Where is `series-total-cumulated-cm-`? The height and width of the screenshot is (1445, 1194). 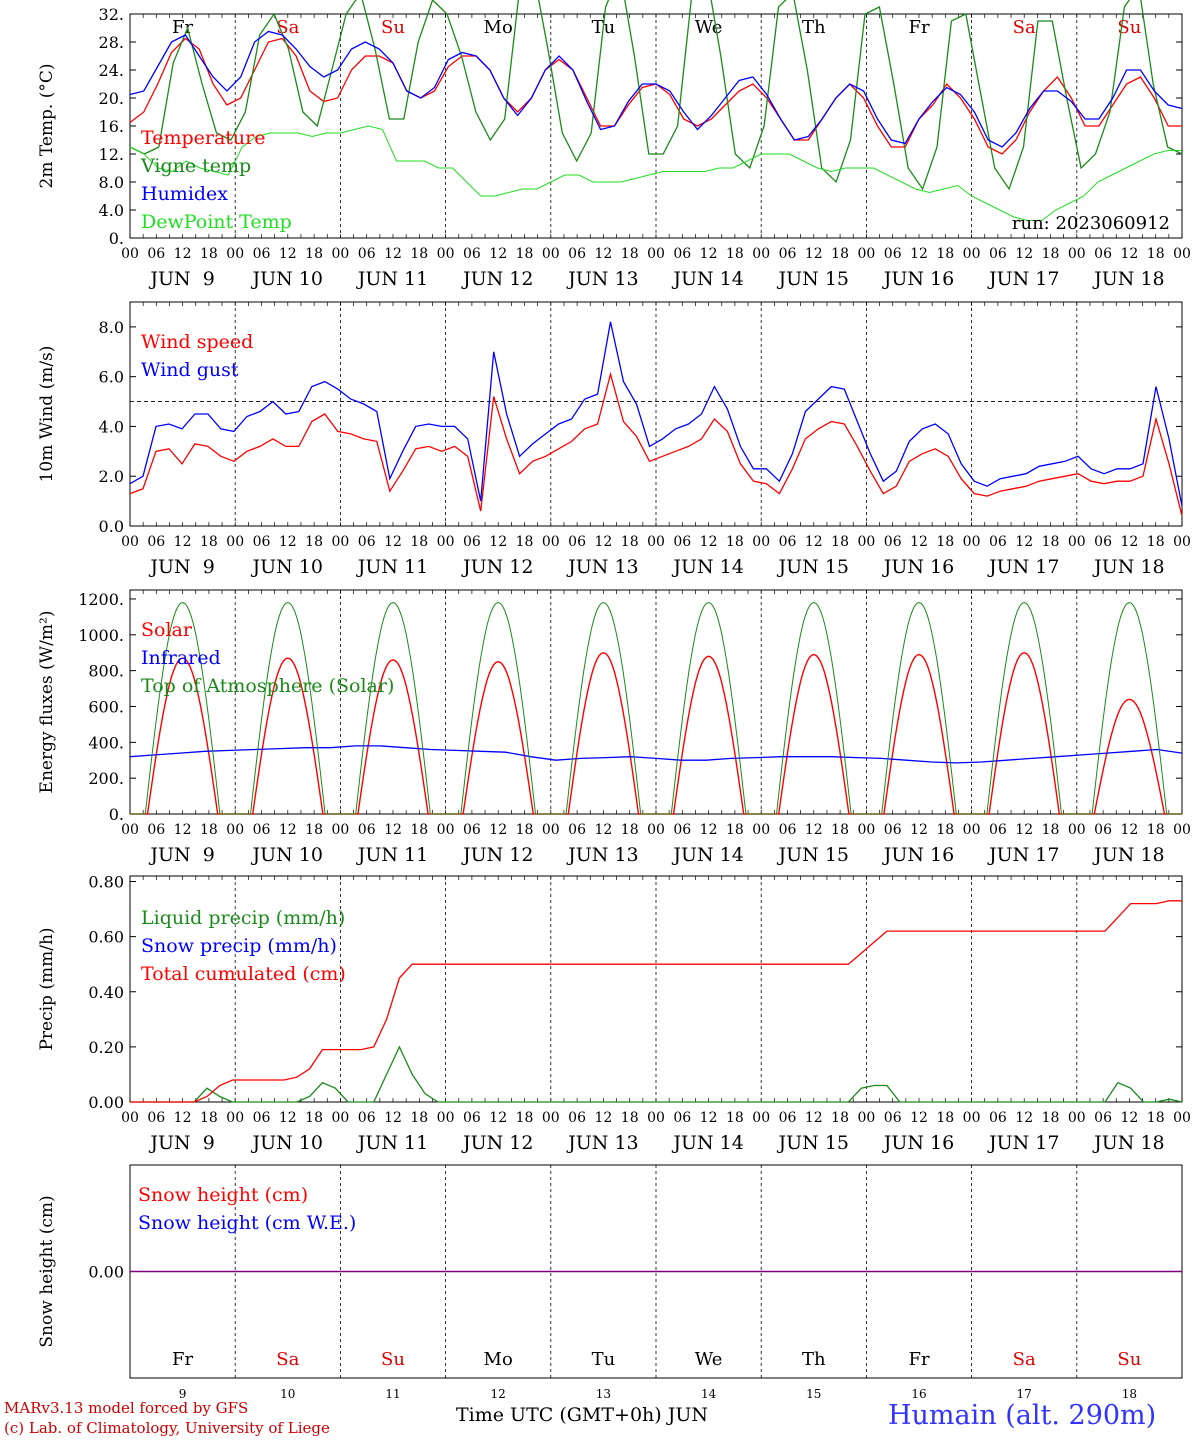
series-total-cumulated-cm- is located at coordinates (656, 1001).